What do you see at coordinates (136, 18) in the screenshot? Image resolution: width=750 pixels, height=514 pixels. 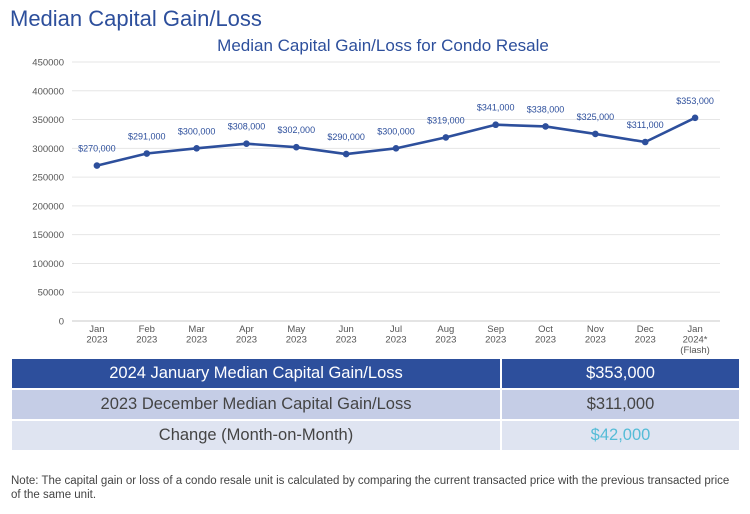 I see `page-title: Median Capital Gain/Loss` at bounding box center [136, 18].